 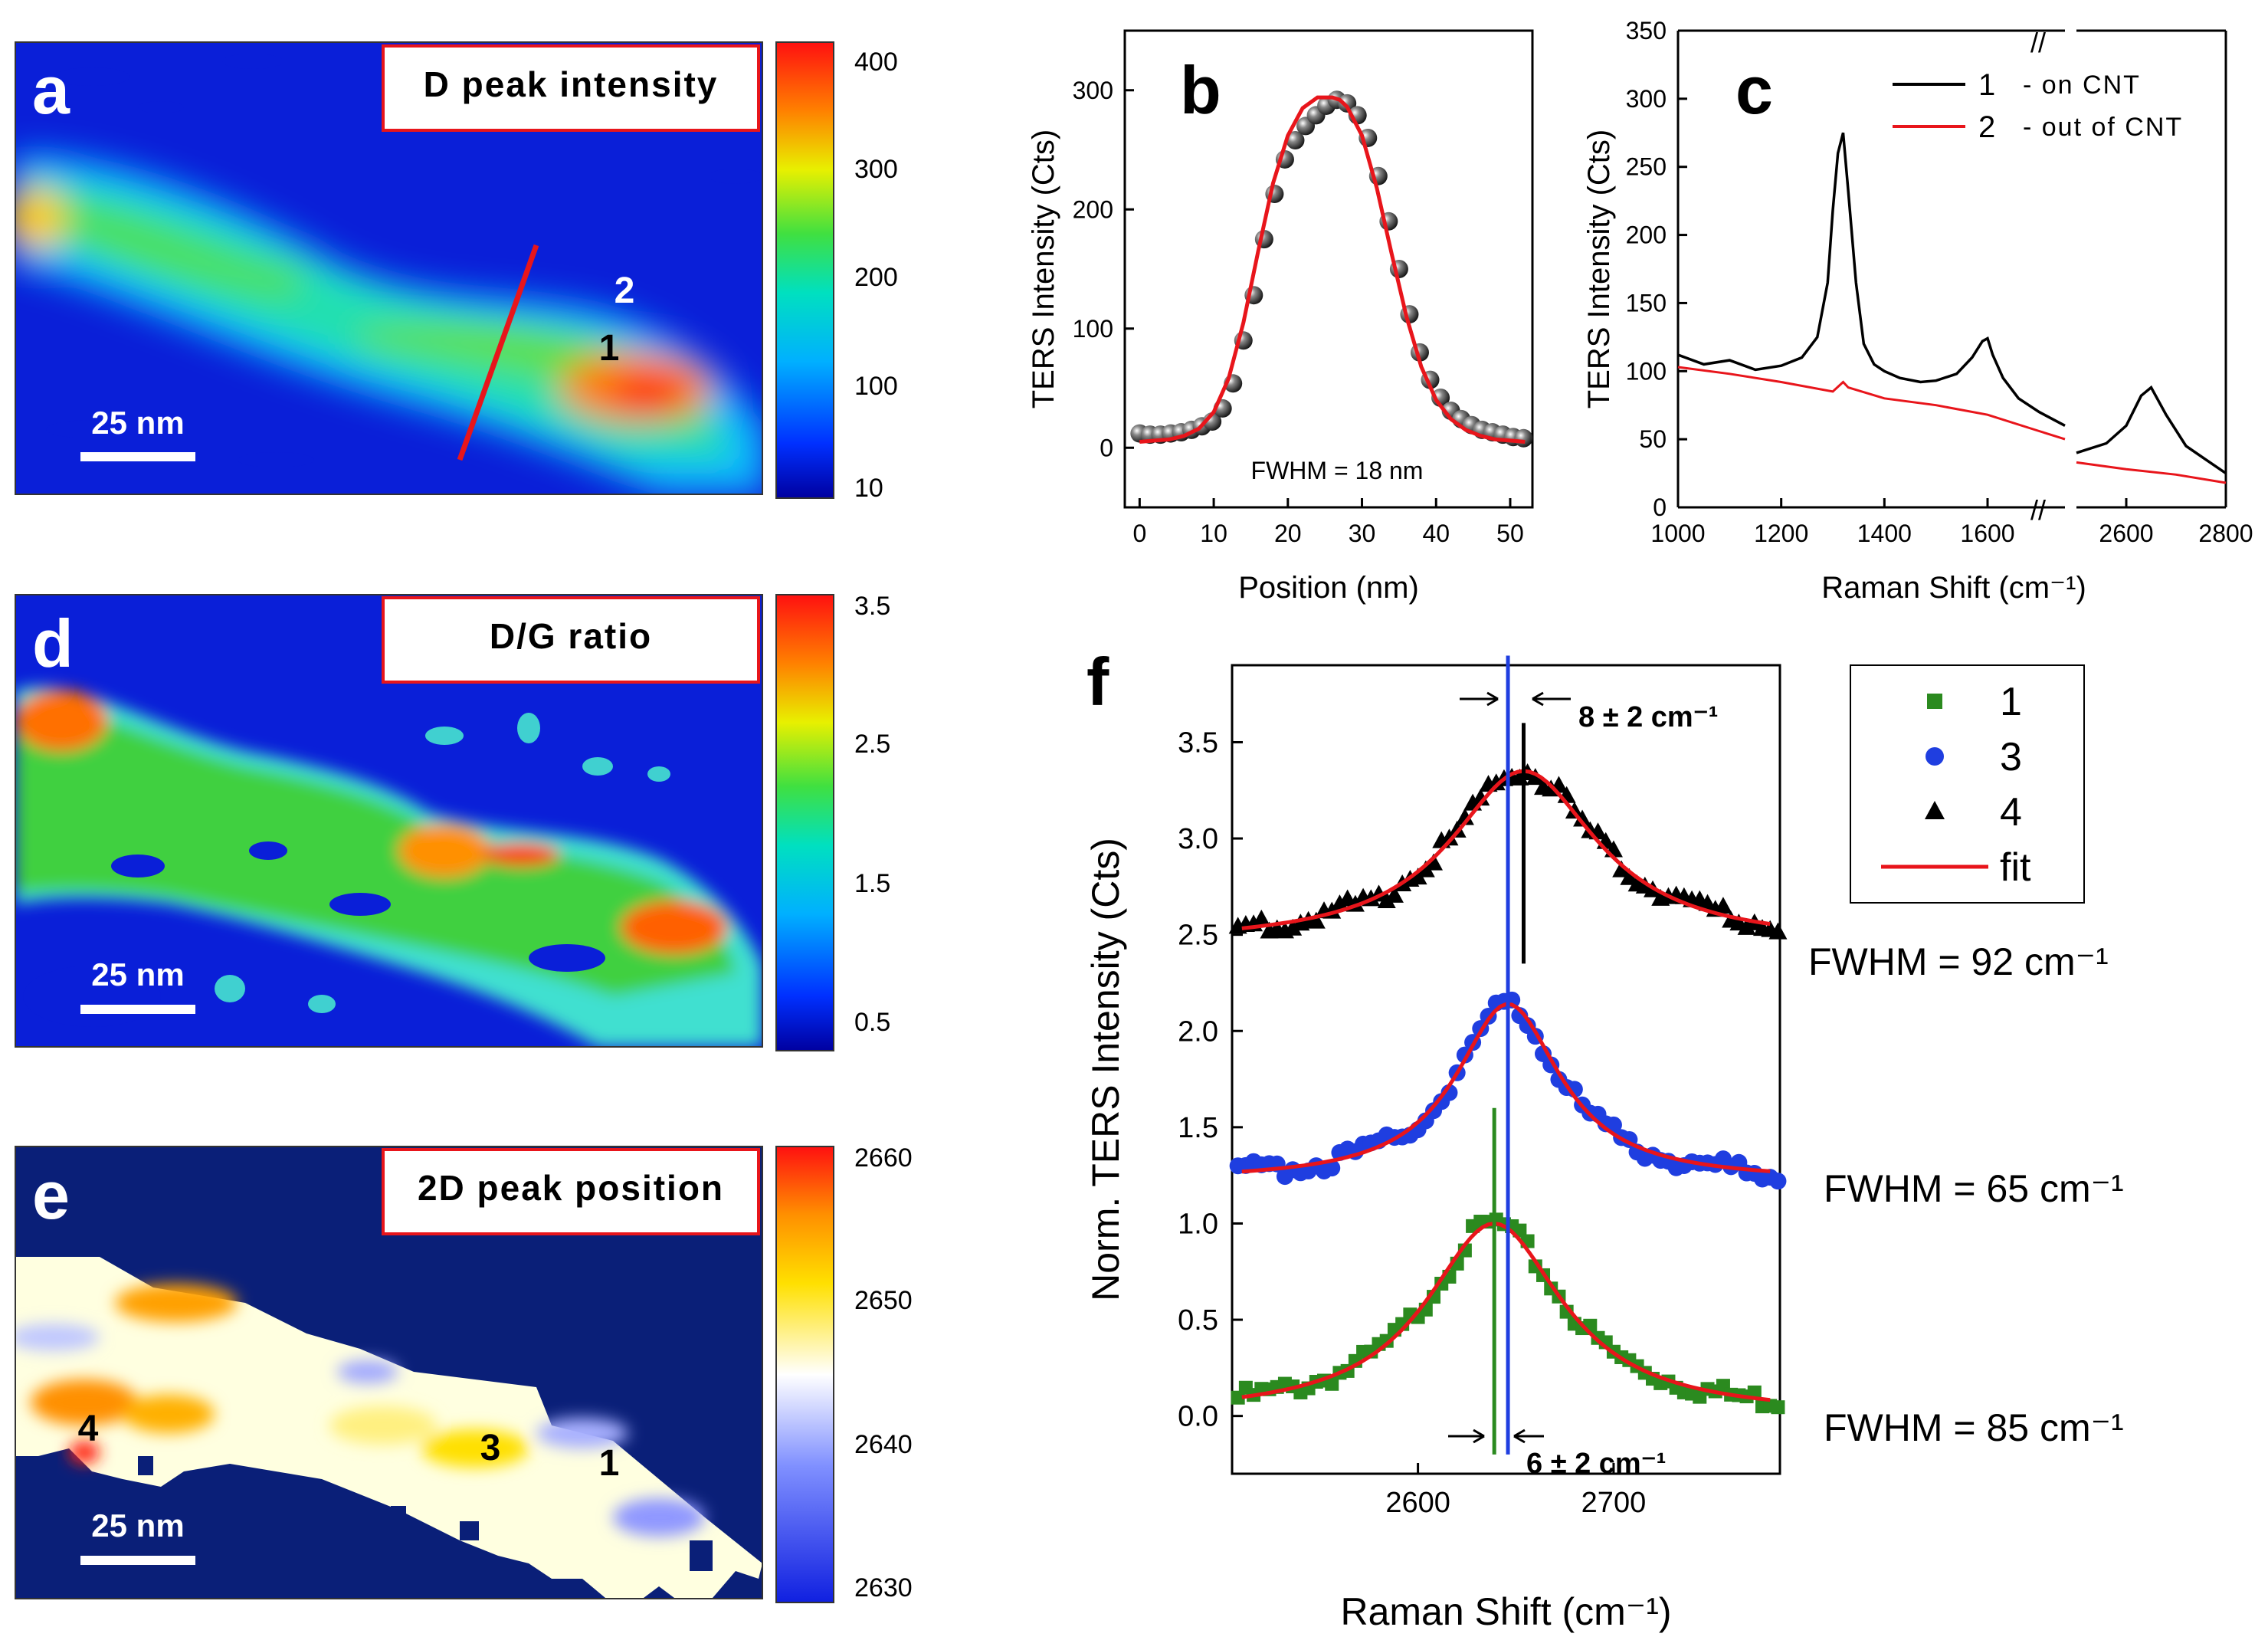 What do you see at coordinates (1198, 839) in the screenshot?
I see `chart-f-ytick-label: 3.0` at bounding box center [1198, 839].